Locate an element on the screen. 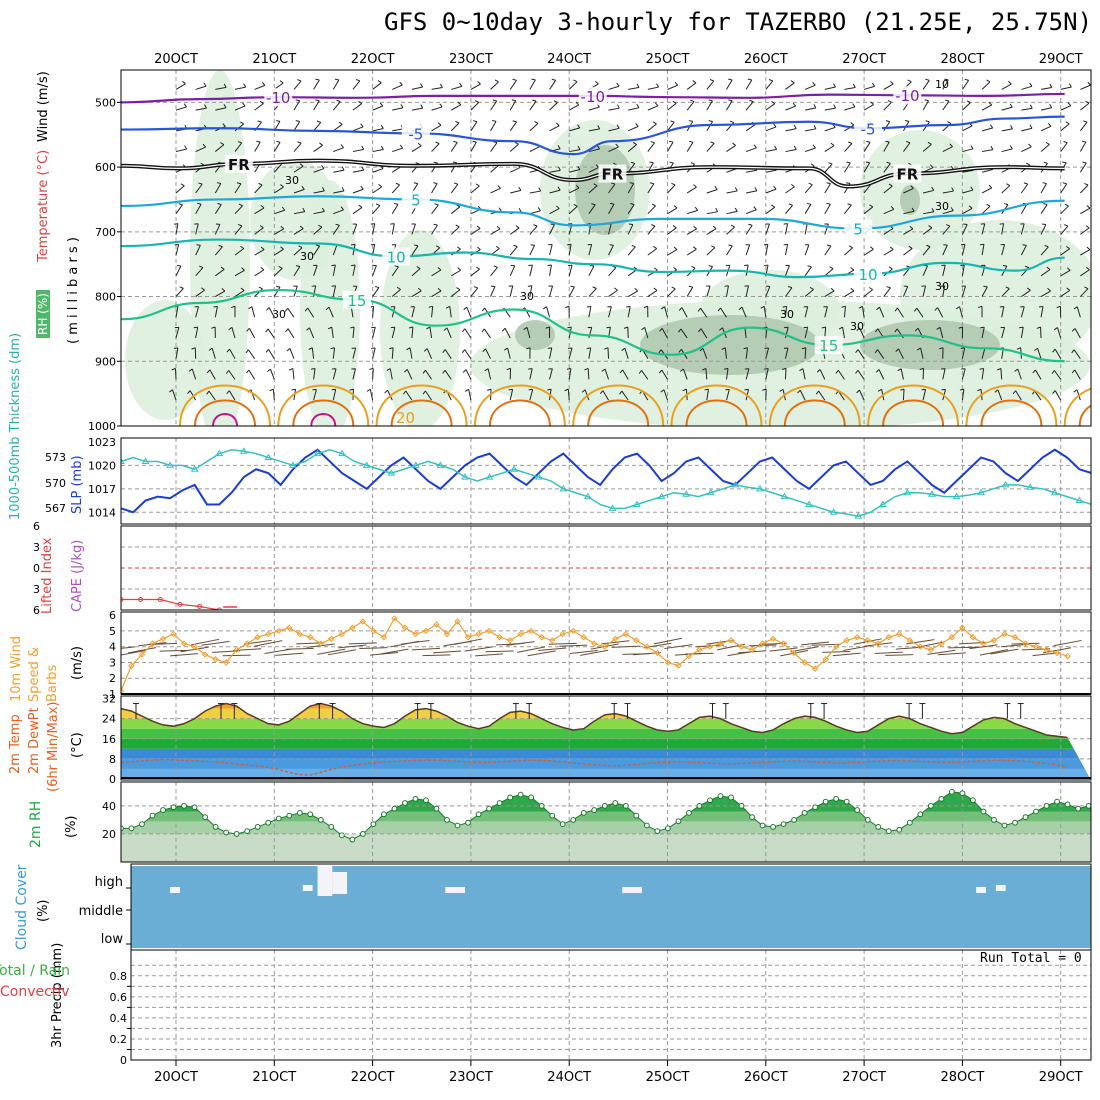  x-tick-top: 23OCT is located at coordinates (471, 59).